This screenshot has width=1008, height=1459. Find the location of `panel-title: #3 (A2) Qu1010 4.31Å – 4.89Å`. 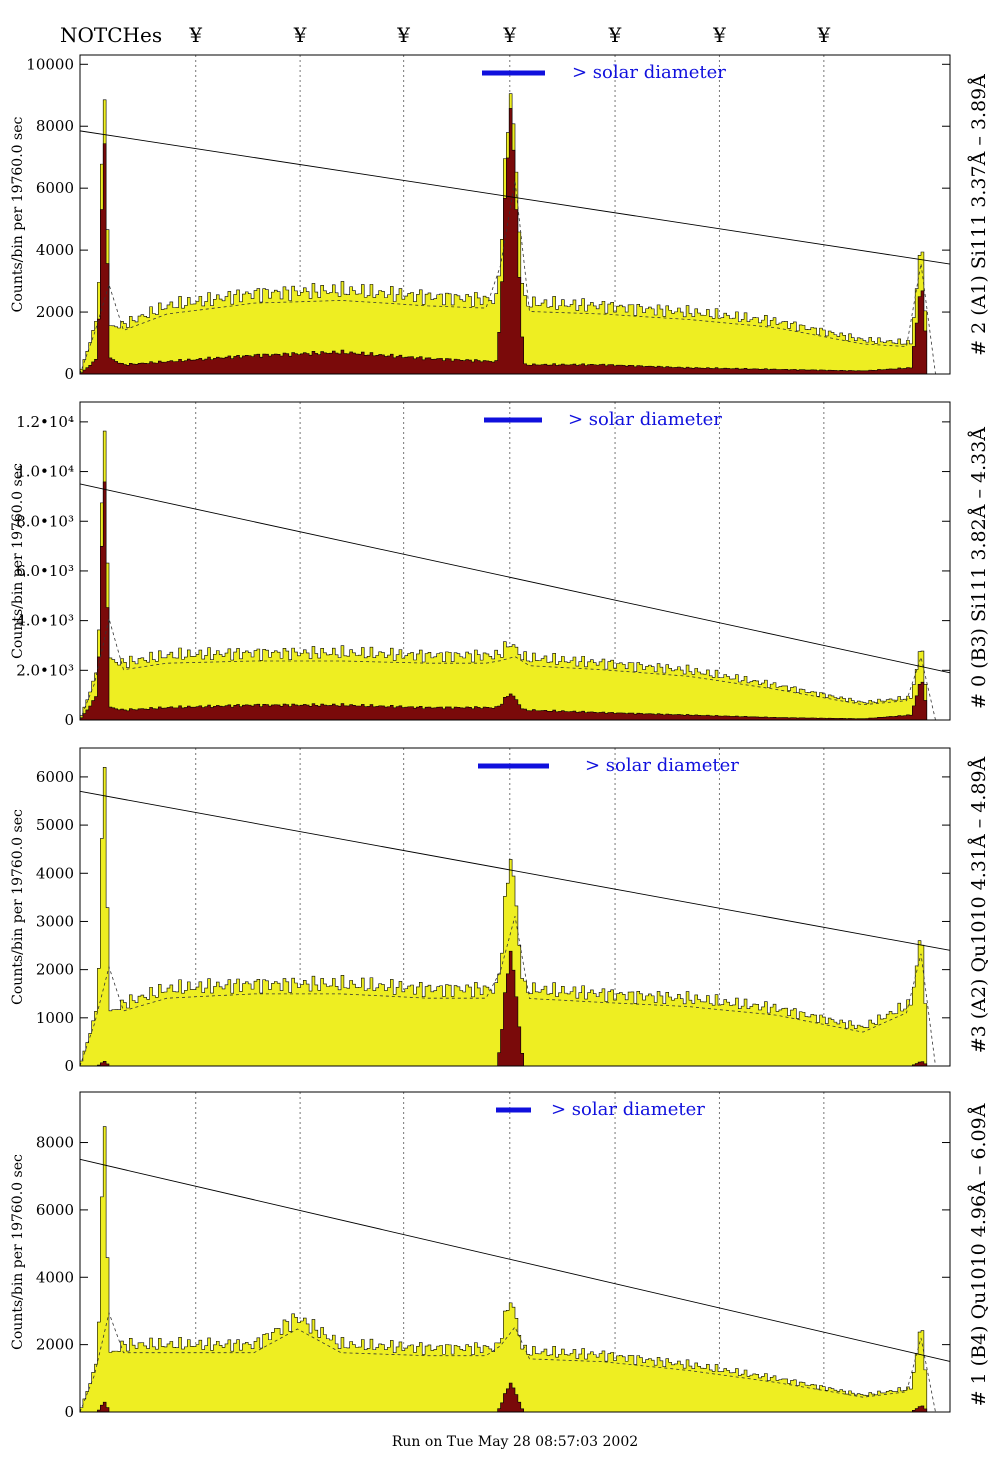

panel-title: #3 (A2) Qu1010 4.31Å – 4.89Å is located at coordinates (979, 904).